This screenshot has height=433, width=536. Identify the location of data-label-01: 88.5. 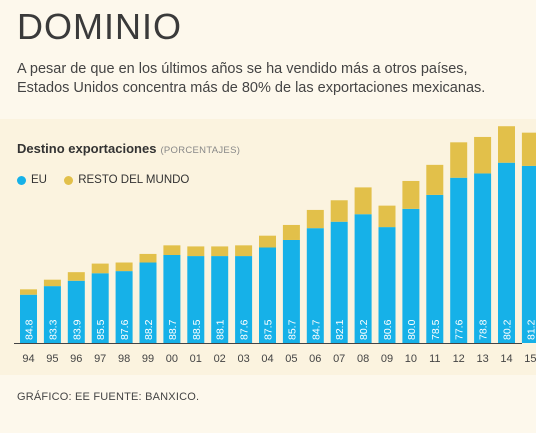
(197, 329).